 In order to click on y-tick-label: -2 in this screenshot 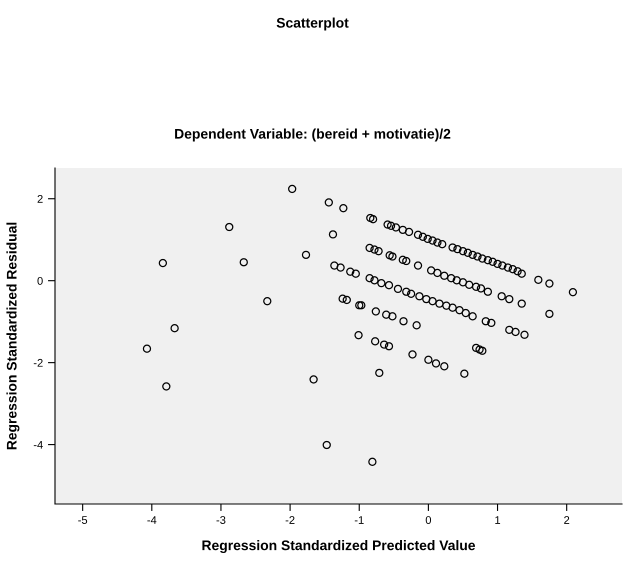, I will do `click(38, 362)`.